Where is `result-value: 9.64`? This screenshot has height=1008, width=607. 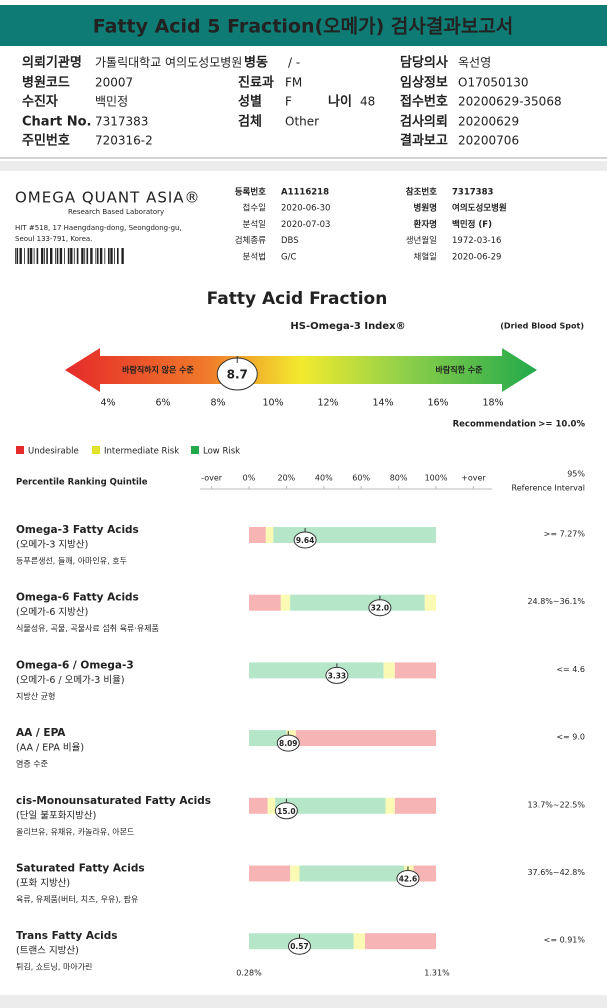
result-value: 9.64 is located at coordinates (305, 540).